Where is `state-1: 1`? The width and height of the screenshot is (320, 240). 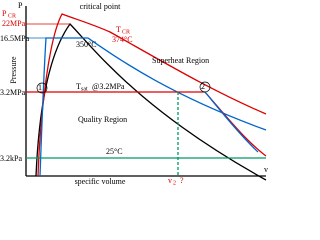 state-1: 1 is located at coordinates (40, 87).